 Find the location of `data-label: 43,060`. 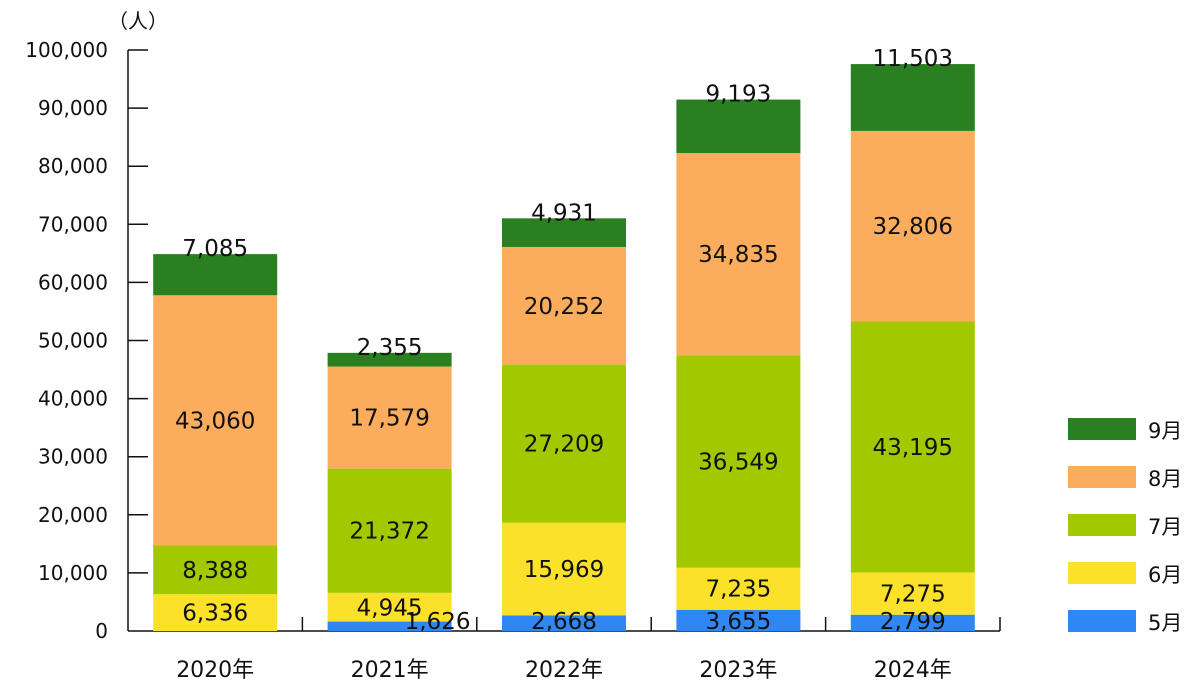

data-label: 43,060 is located at coordinates (215, 421).